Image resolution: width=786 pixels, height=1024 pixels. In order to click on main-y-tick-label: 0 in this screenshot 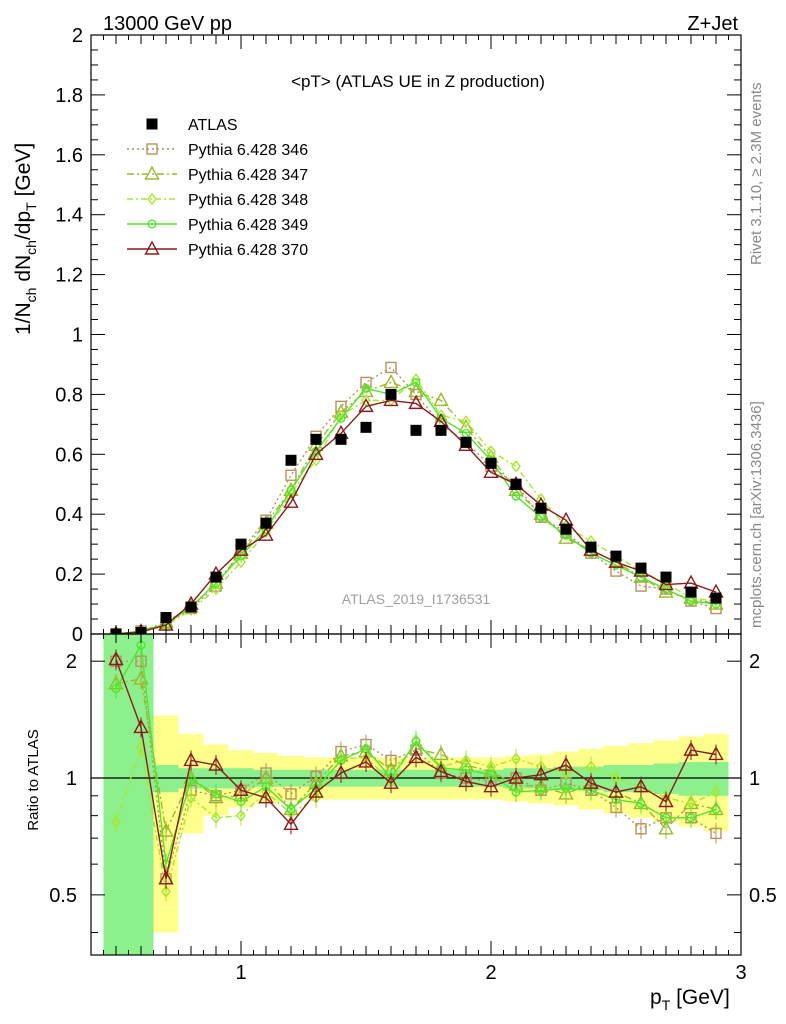, I will do `click(77, 635)`.